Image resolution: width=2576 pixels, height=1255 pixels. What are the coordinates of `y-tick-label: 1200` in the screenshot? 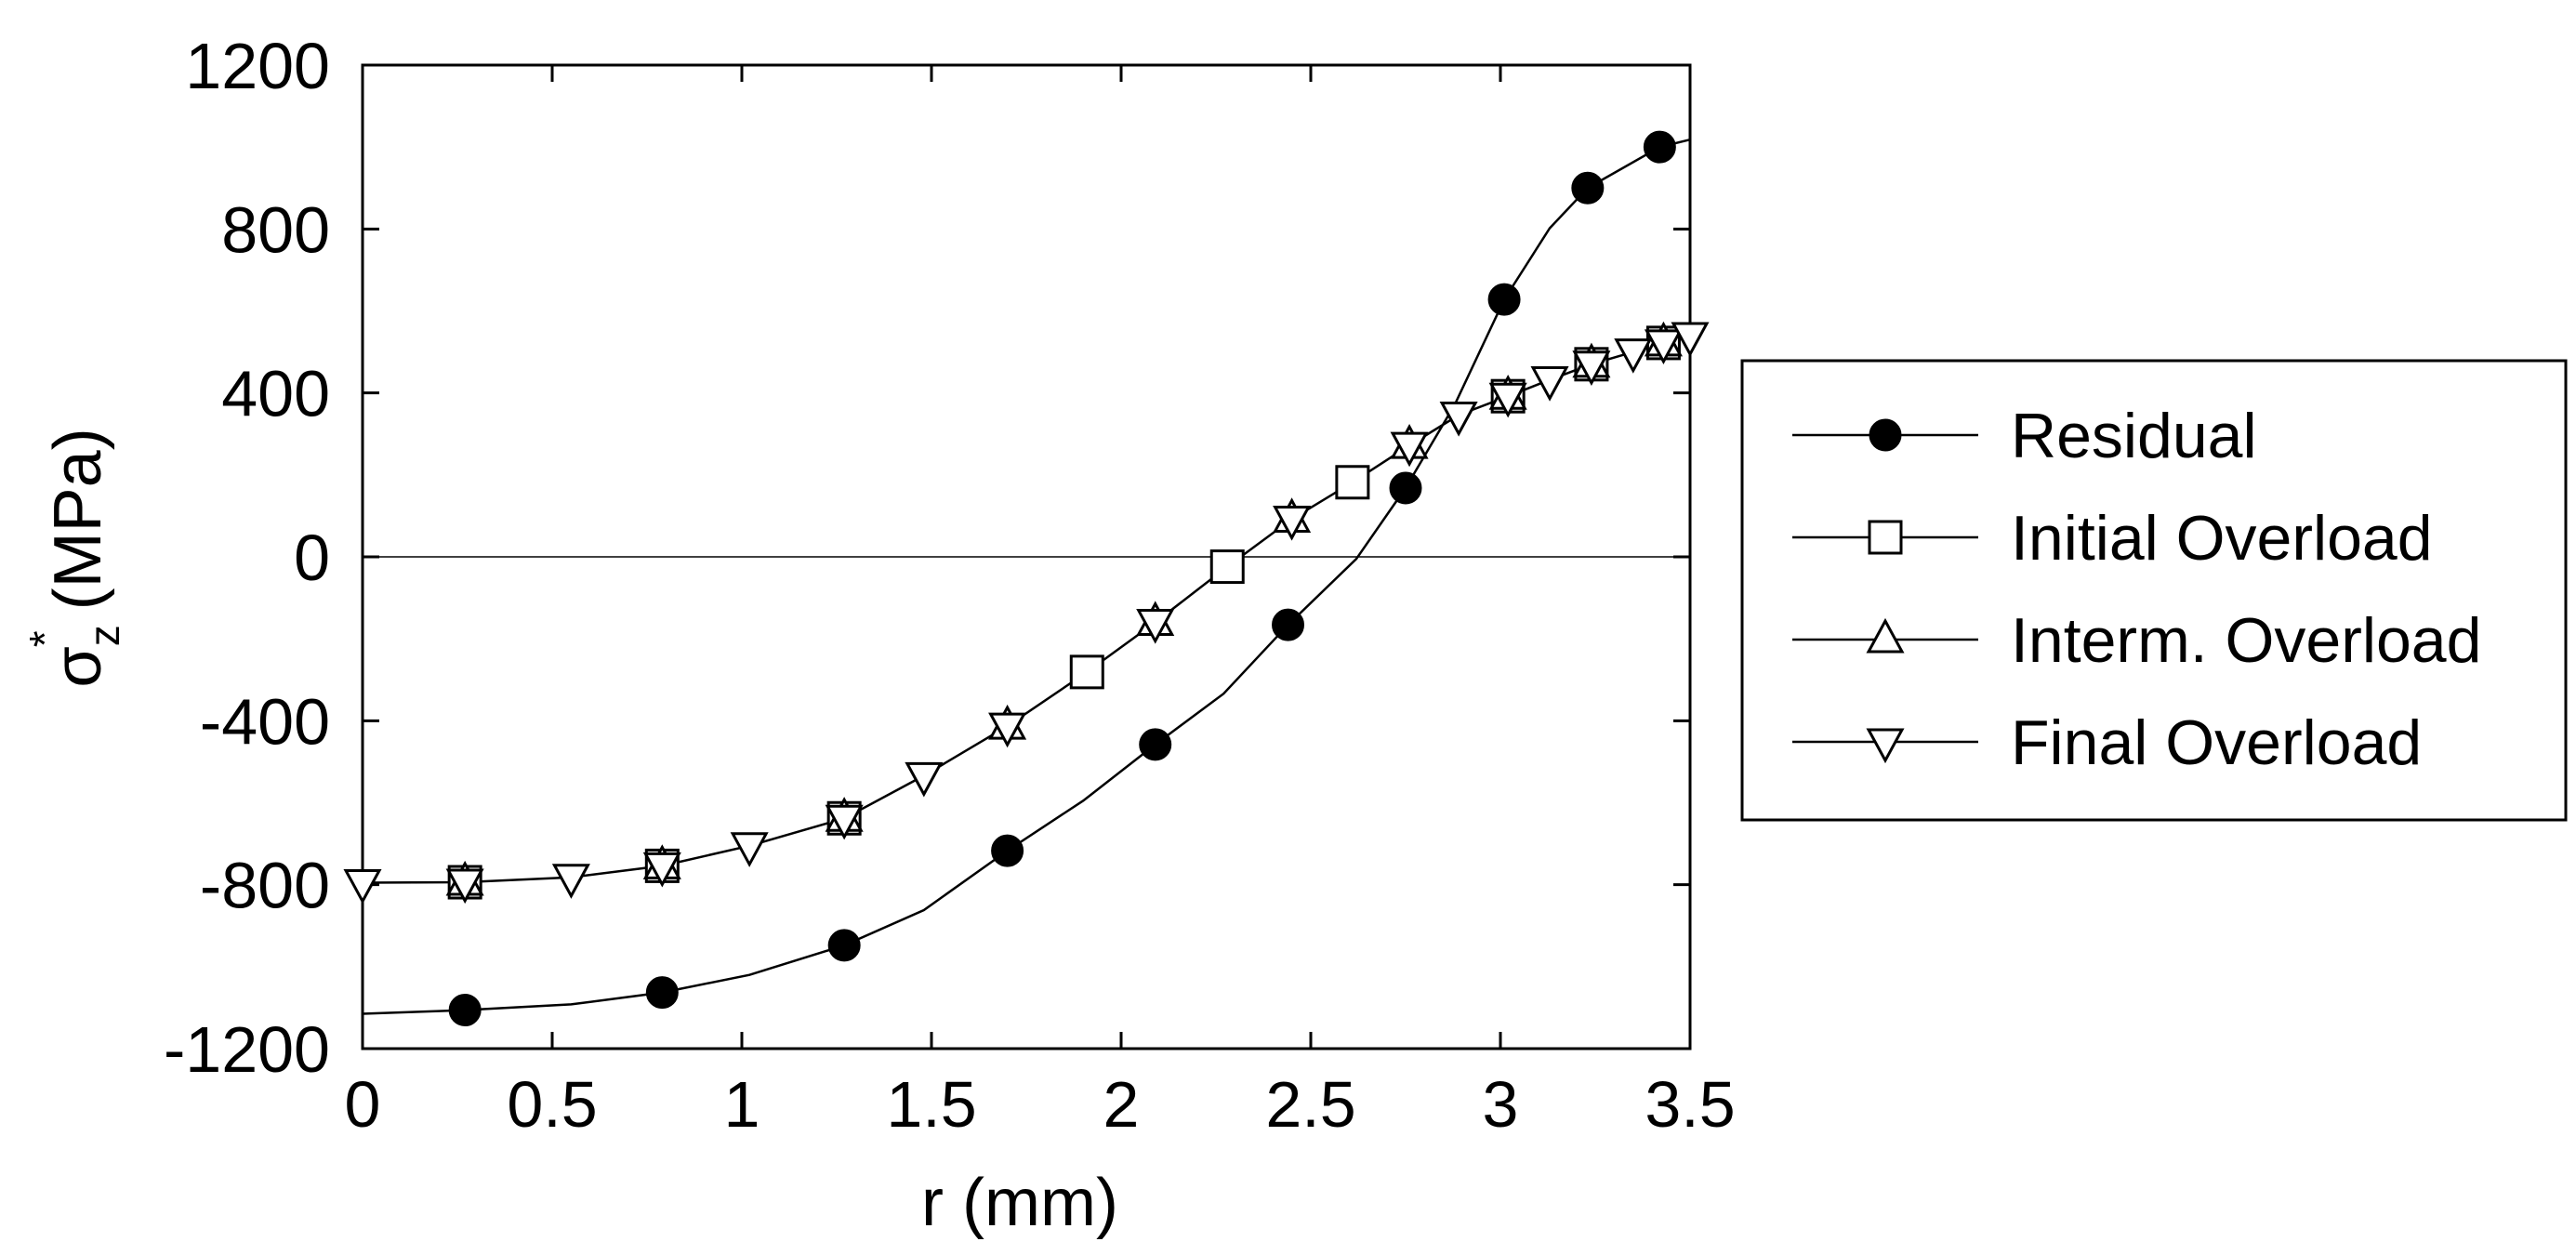 It's located at (257, 66).